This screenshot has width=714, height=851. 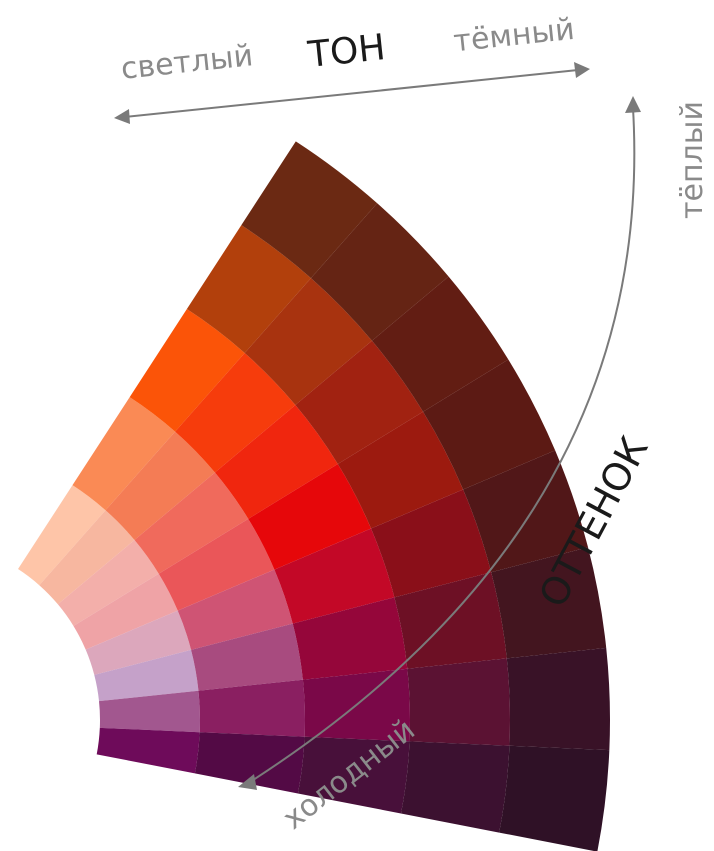 What do you see at coordinates (379, 272) in the screenshot?
I see `wheel-cell-row2-ring5` at bounding box center [379, 272].